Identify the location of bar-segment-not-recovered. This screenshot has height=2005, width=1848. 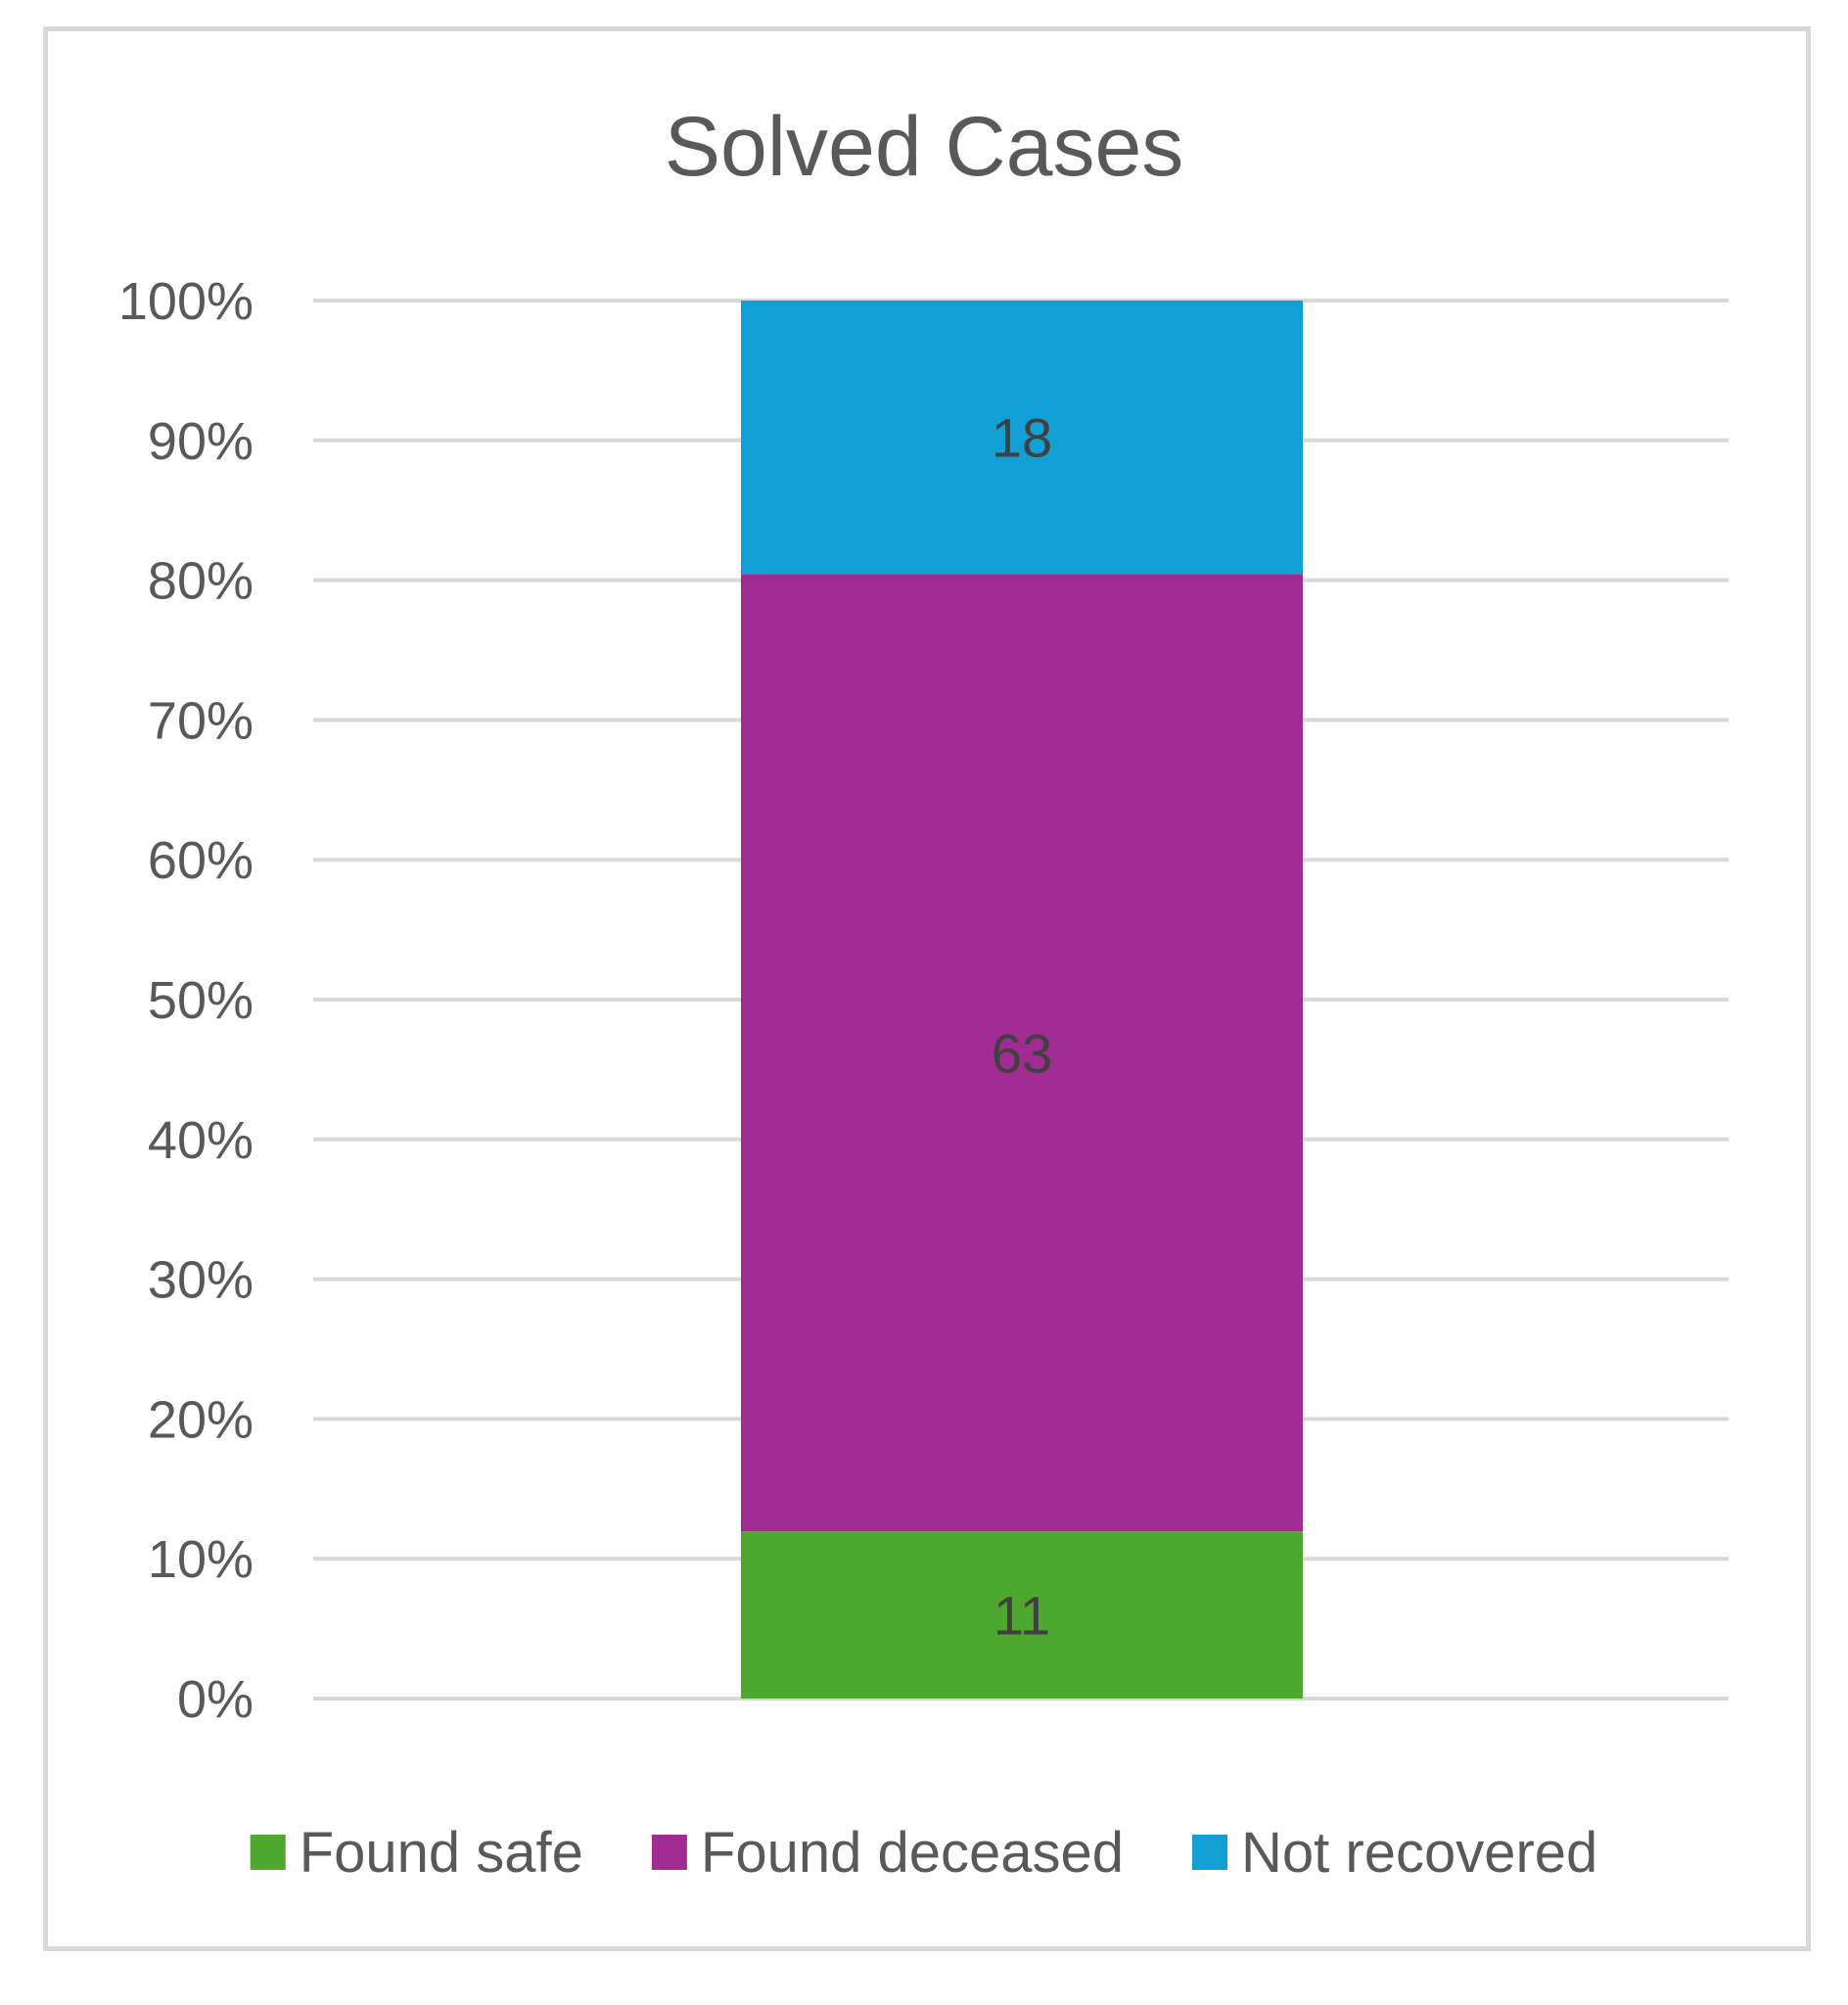
(1022, 438).